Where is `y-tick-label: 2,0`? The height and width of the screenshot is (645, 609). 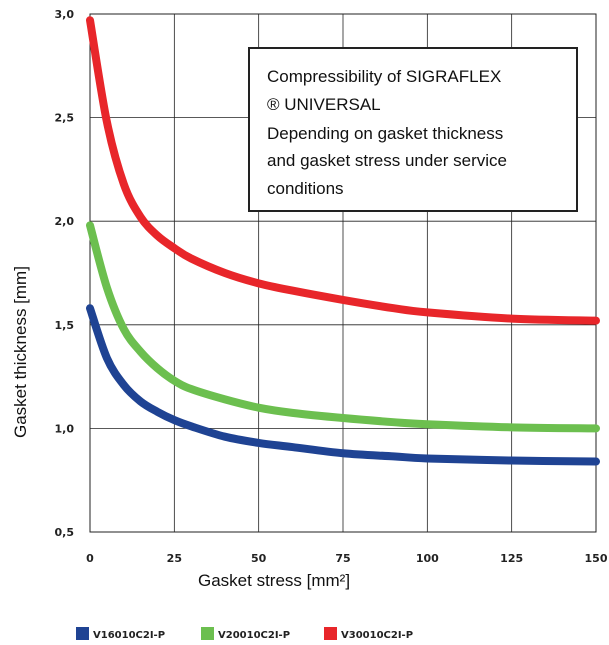
y-tick-label: 2,0 is located at coordinates (65, 221).